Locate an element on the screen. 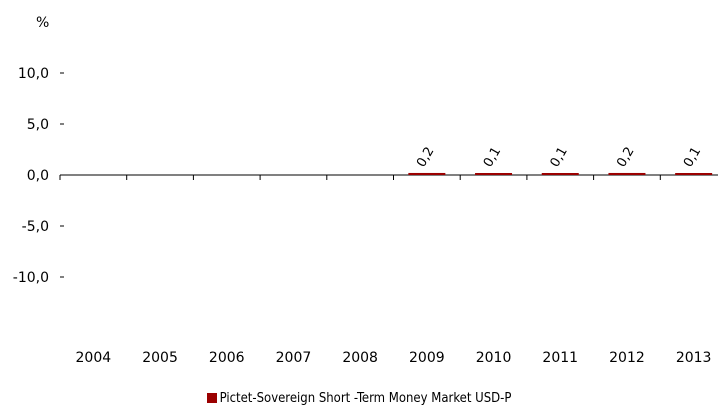 Image resolution: width=718 pixels, height=408 pixels. x-tick-label: 2005 is located at coordinates (160, 358).